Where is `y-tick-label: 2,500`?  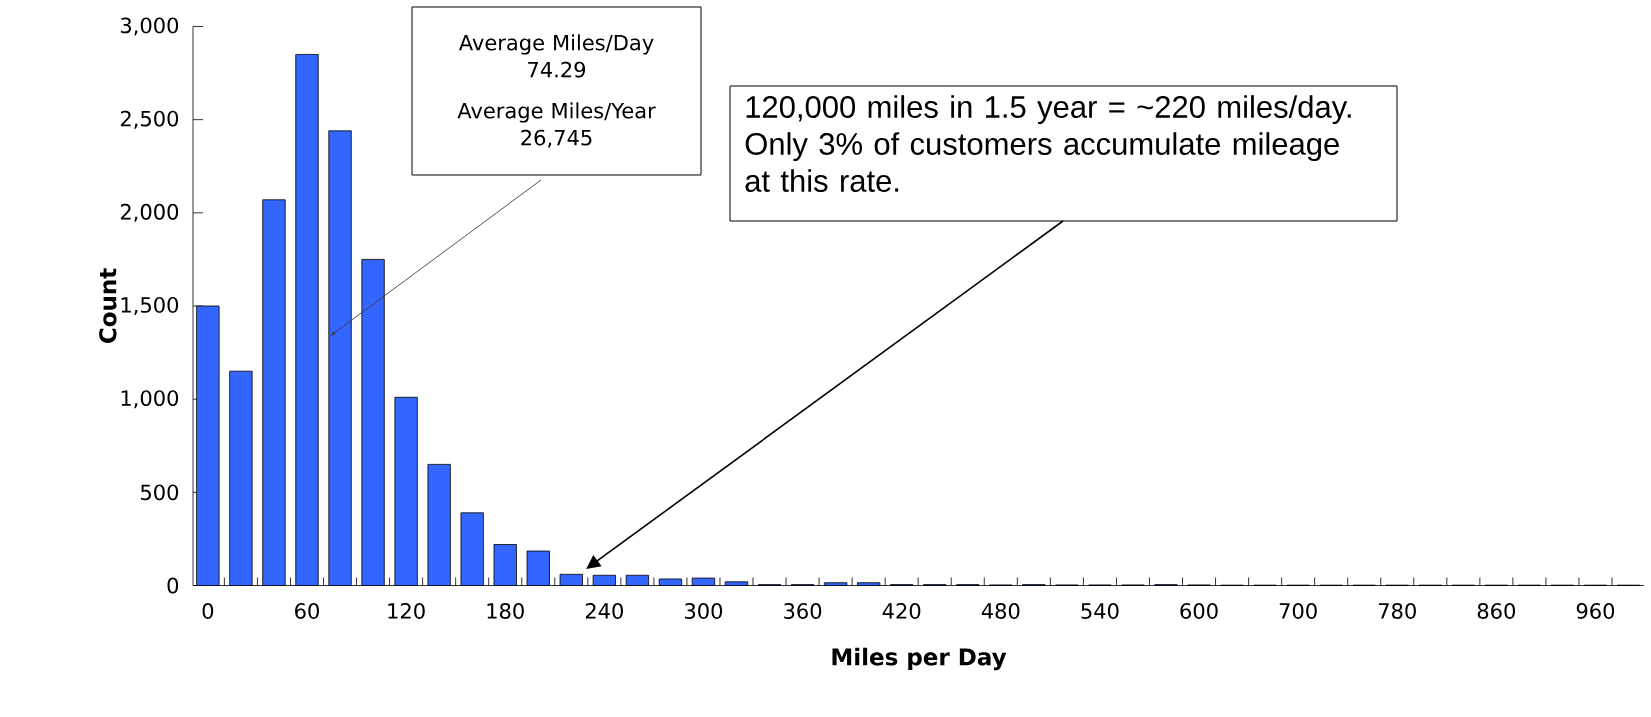
y-tick-label: 2,500 is located at coordinates (149, 119).